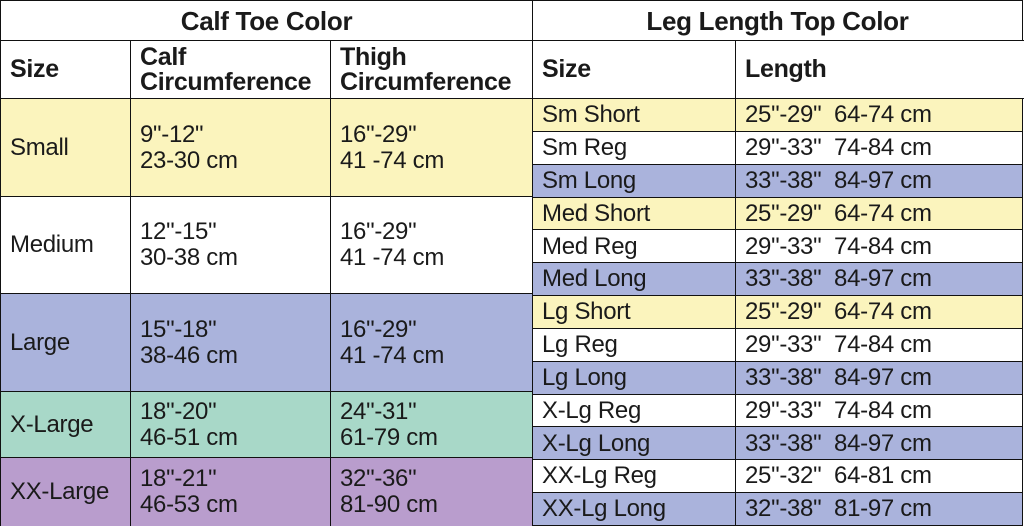 The width and height of the screenshot is (1024, 526). Describe the element at coordinates (634, 345) in the screenshot. I see `size-cell: Lg Reg` at that location.